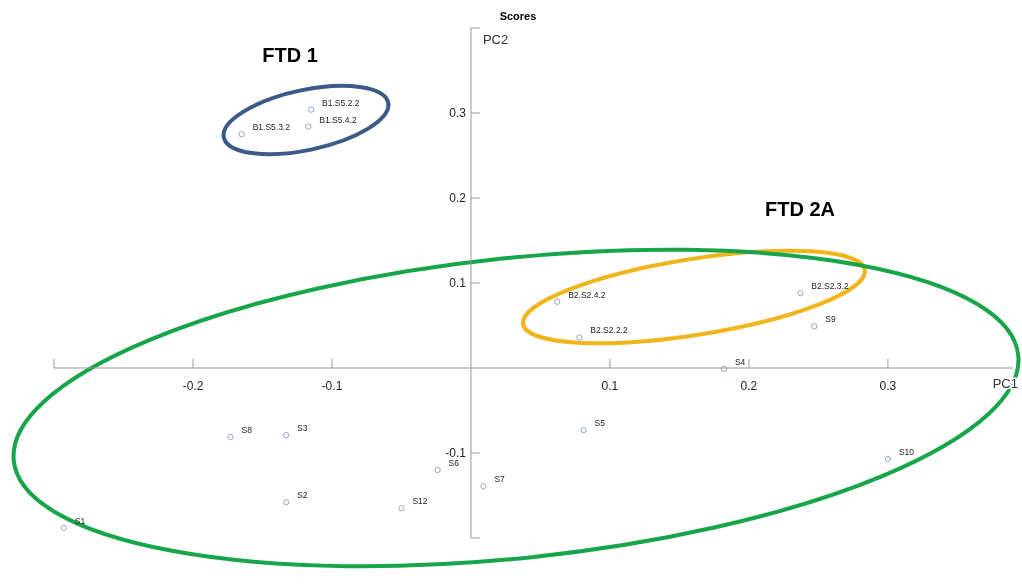 The image size is (1022, 585). I want to click on annotation: S7, so click(500, 479).